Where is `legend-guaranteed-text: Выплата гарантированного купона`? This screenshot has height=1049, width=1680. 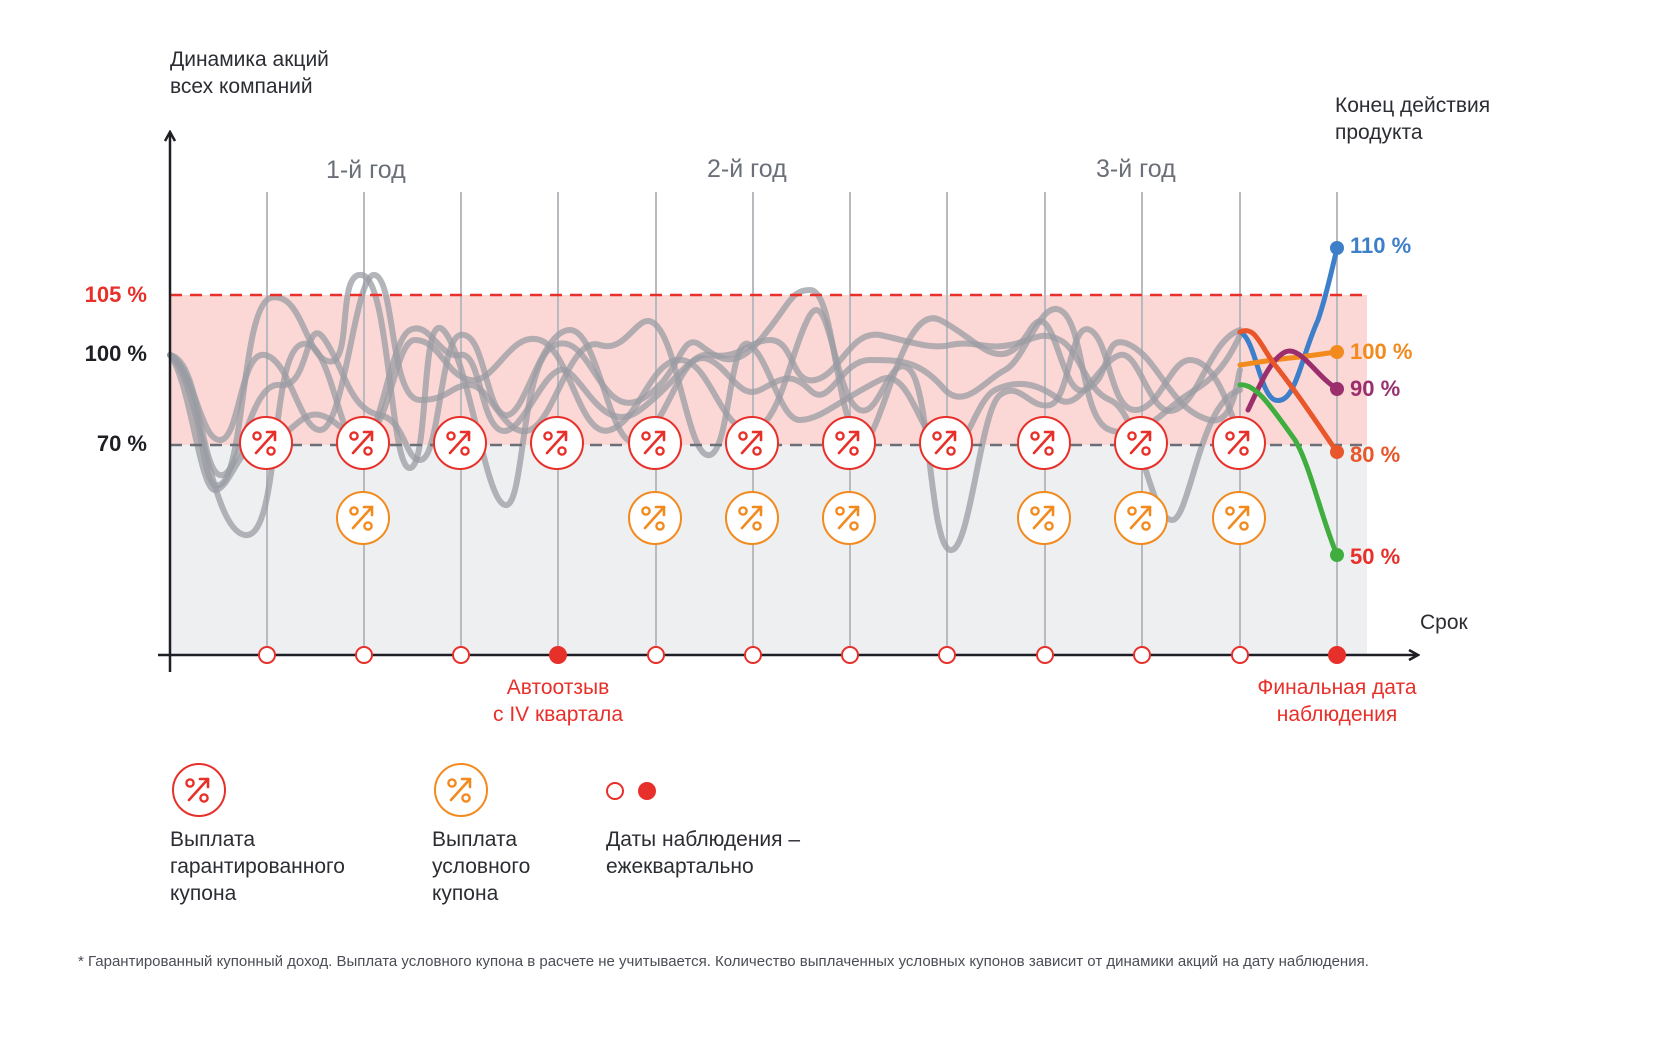 legend-guaranteed-text: Выплата гарантированного купона is located at coordinates (257, 866).